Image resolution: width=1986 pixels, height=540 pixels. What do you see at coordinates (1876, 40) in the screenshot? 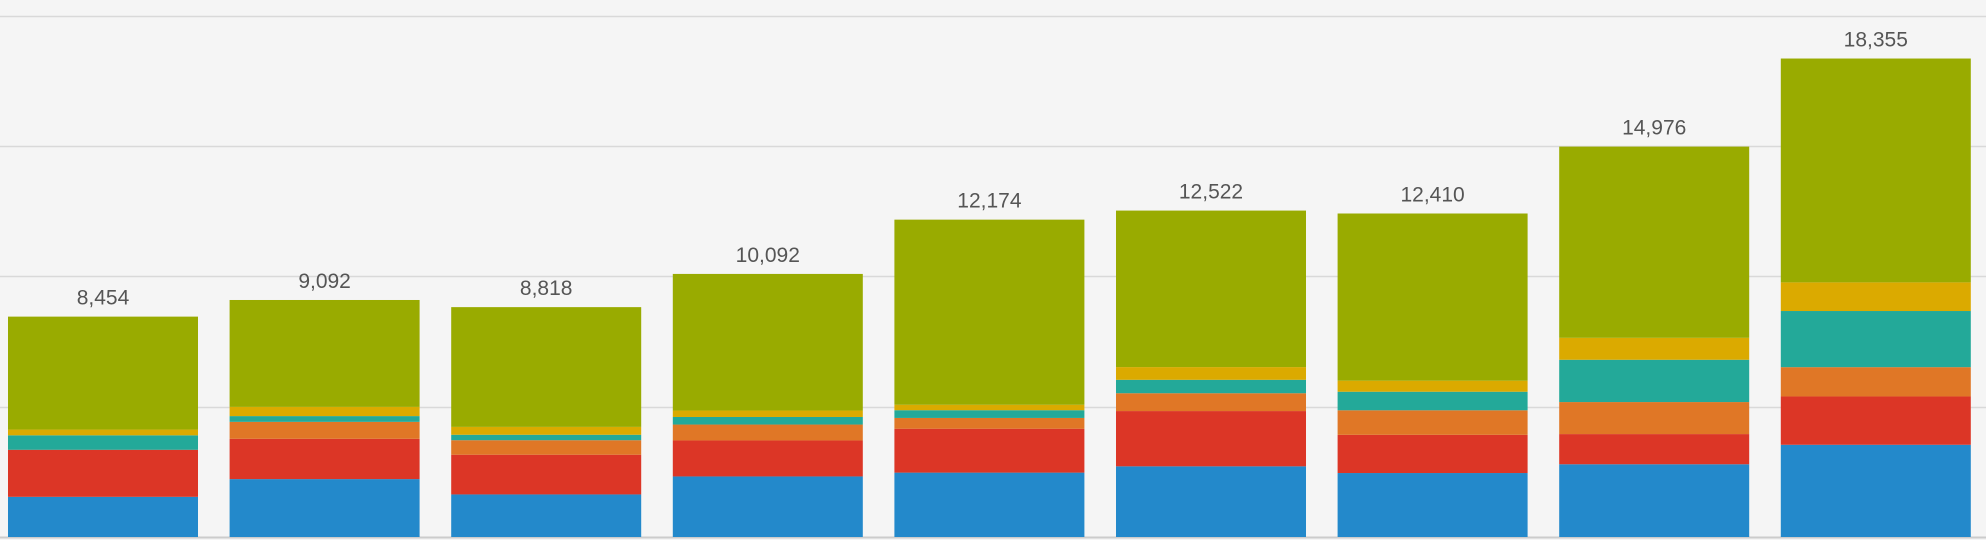
I see `bar-total-label: 18,355` at bounding box center [1876, 40].